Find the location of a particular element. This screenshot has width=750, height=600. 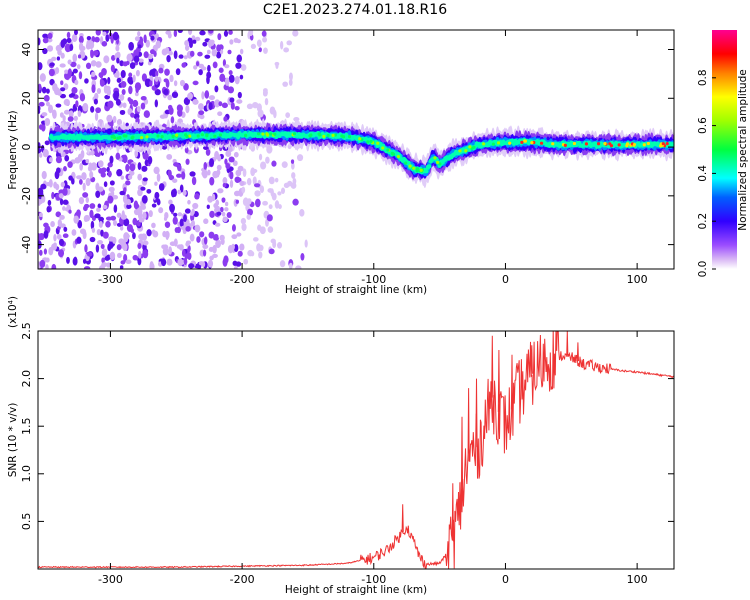

colorbar-tick-label: 0.4 is located at coordinates (703, 173).